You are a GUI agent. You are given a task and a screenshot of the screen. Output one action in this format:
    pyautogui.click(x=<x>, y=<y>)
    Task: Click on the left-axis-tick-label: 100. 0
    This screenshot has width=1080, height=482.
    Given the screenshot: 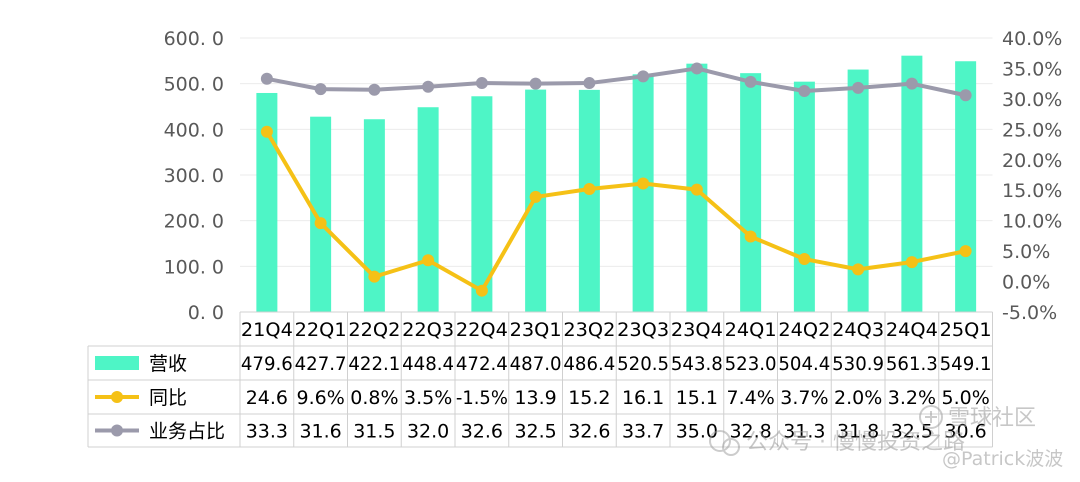 What is the action you would take?
    pyautogui.click(x=194, y=267)
    